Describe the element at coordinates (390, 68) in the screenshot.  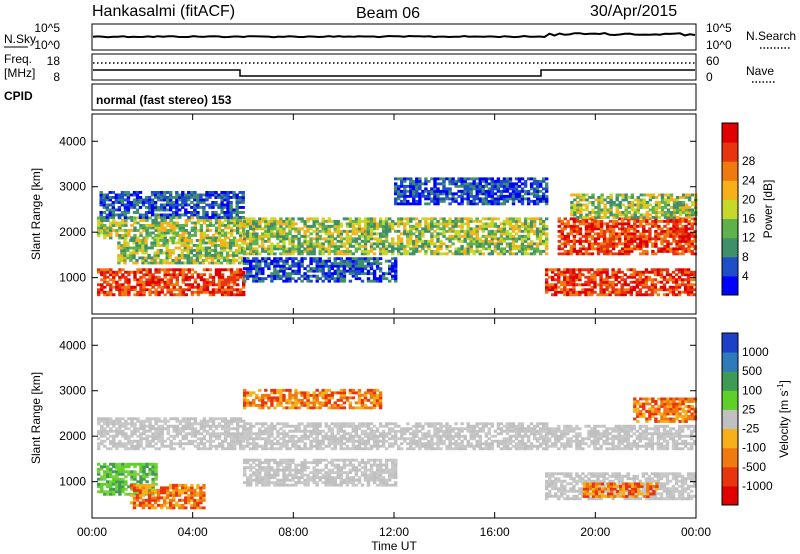
I see `freq-panel: Freq. [MHz] 18 8 60 0 Nave` at that location.